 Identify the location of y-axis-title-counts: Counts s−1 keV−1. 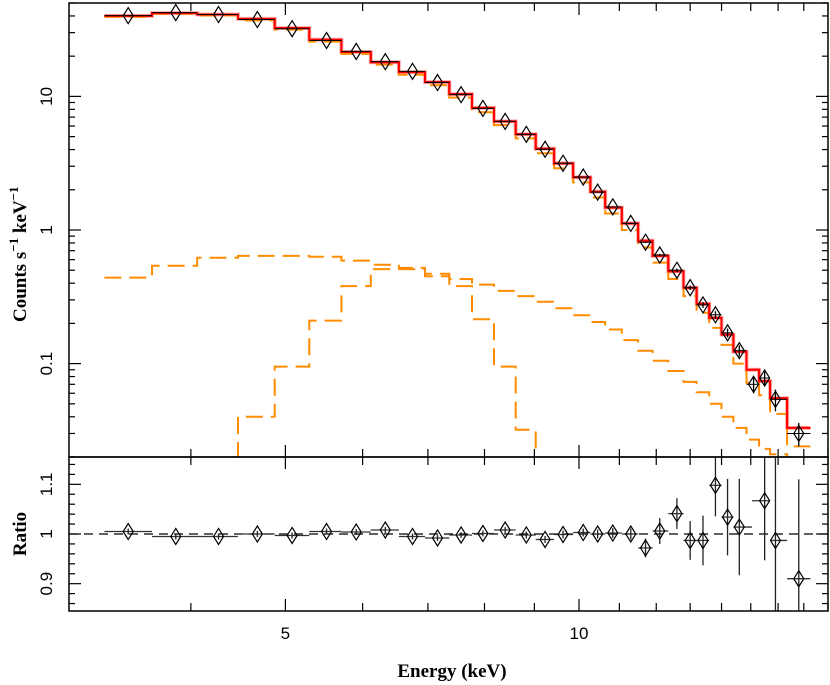
(18, 254).